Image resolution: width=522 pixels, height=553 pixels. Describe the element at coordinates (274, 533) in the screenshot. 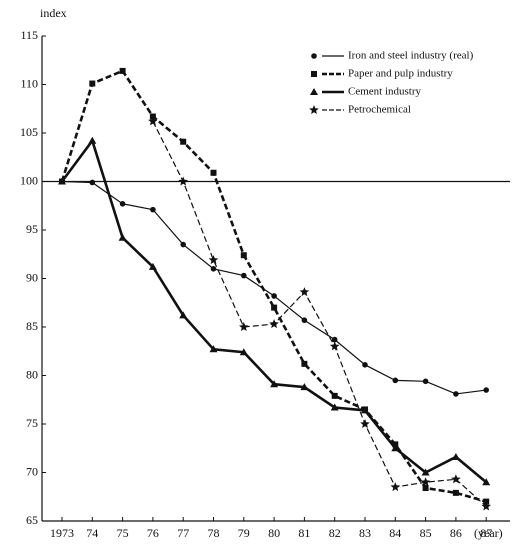

I see `x-tick-label: 80` at that location.